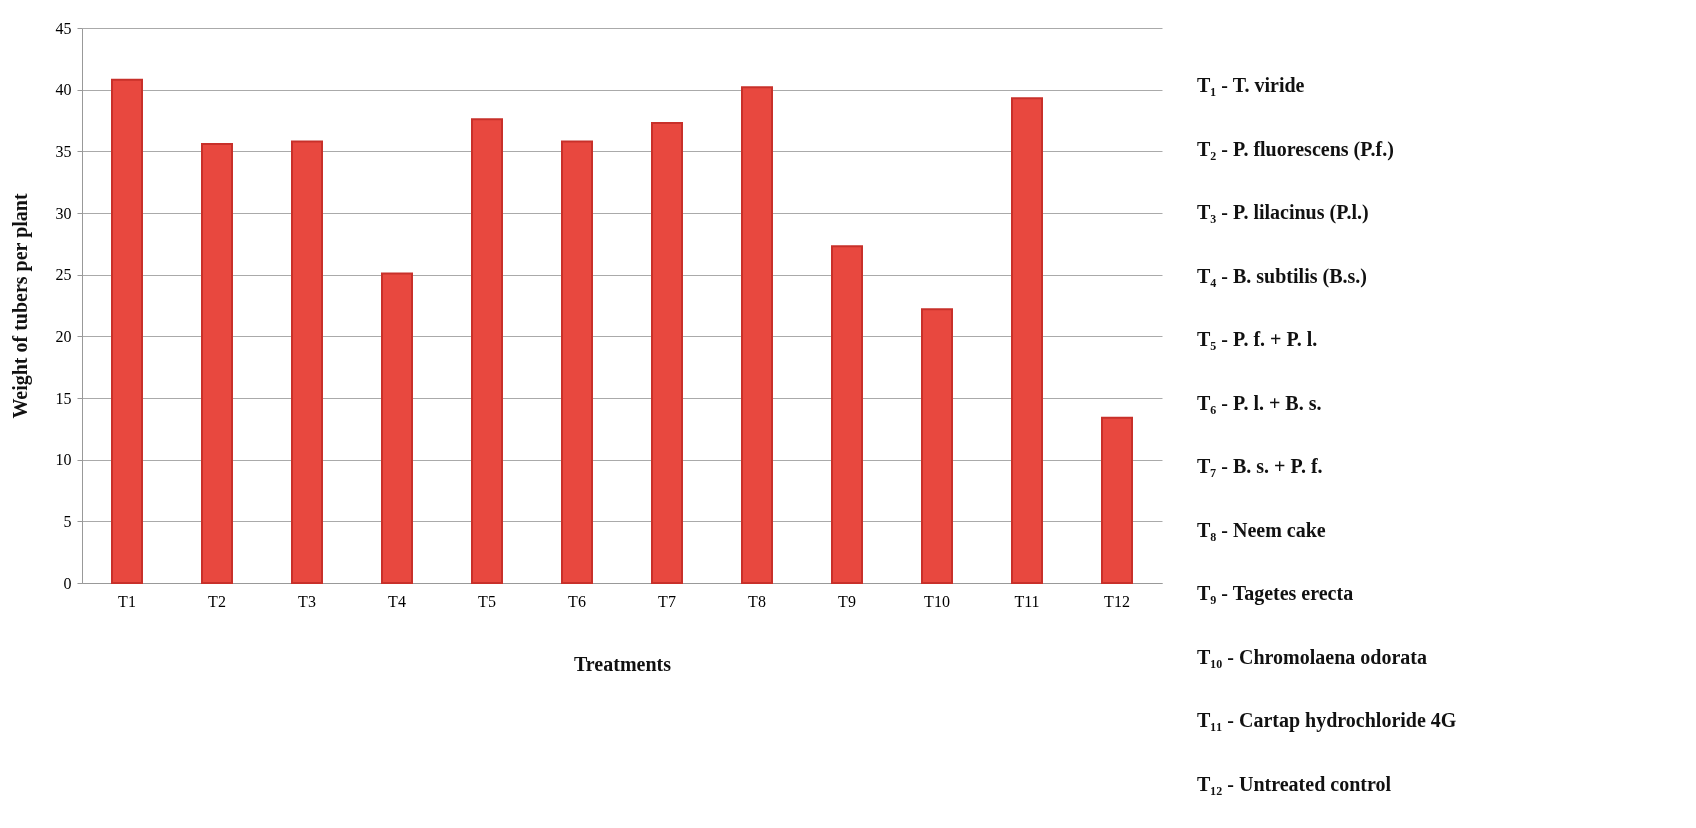 This screenshot has width=1696, height=828. Describe the element at coordinates (63, 398) in the screenshot. I see `y-tick-label: 15` at that location.